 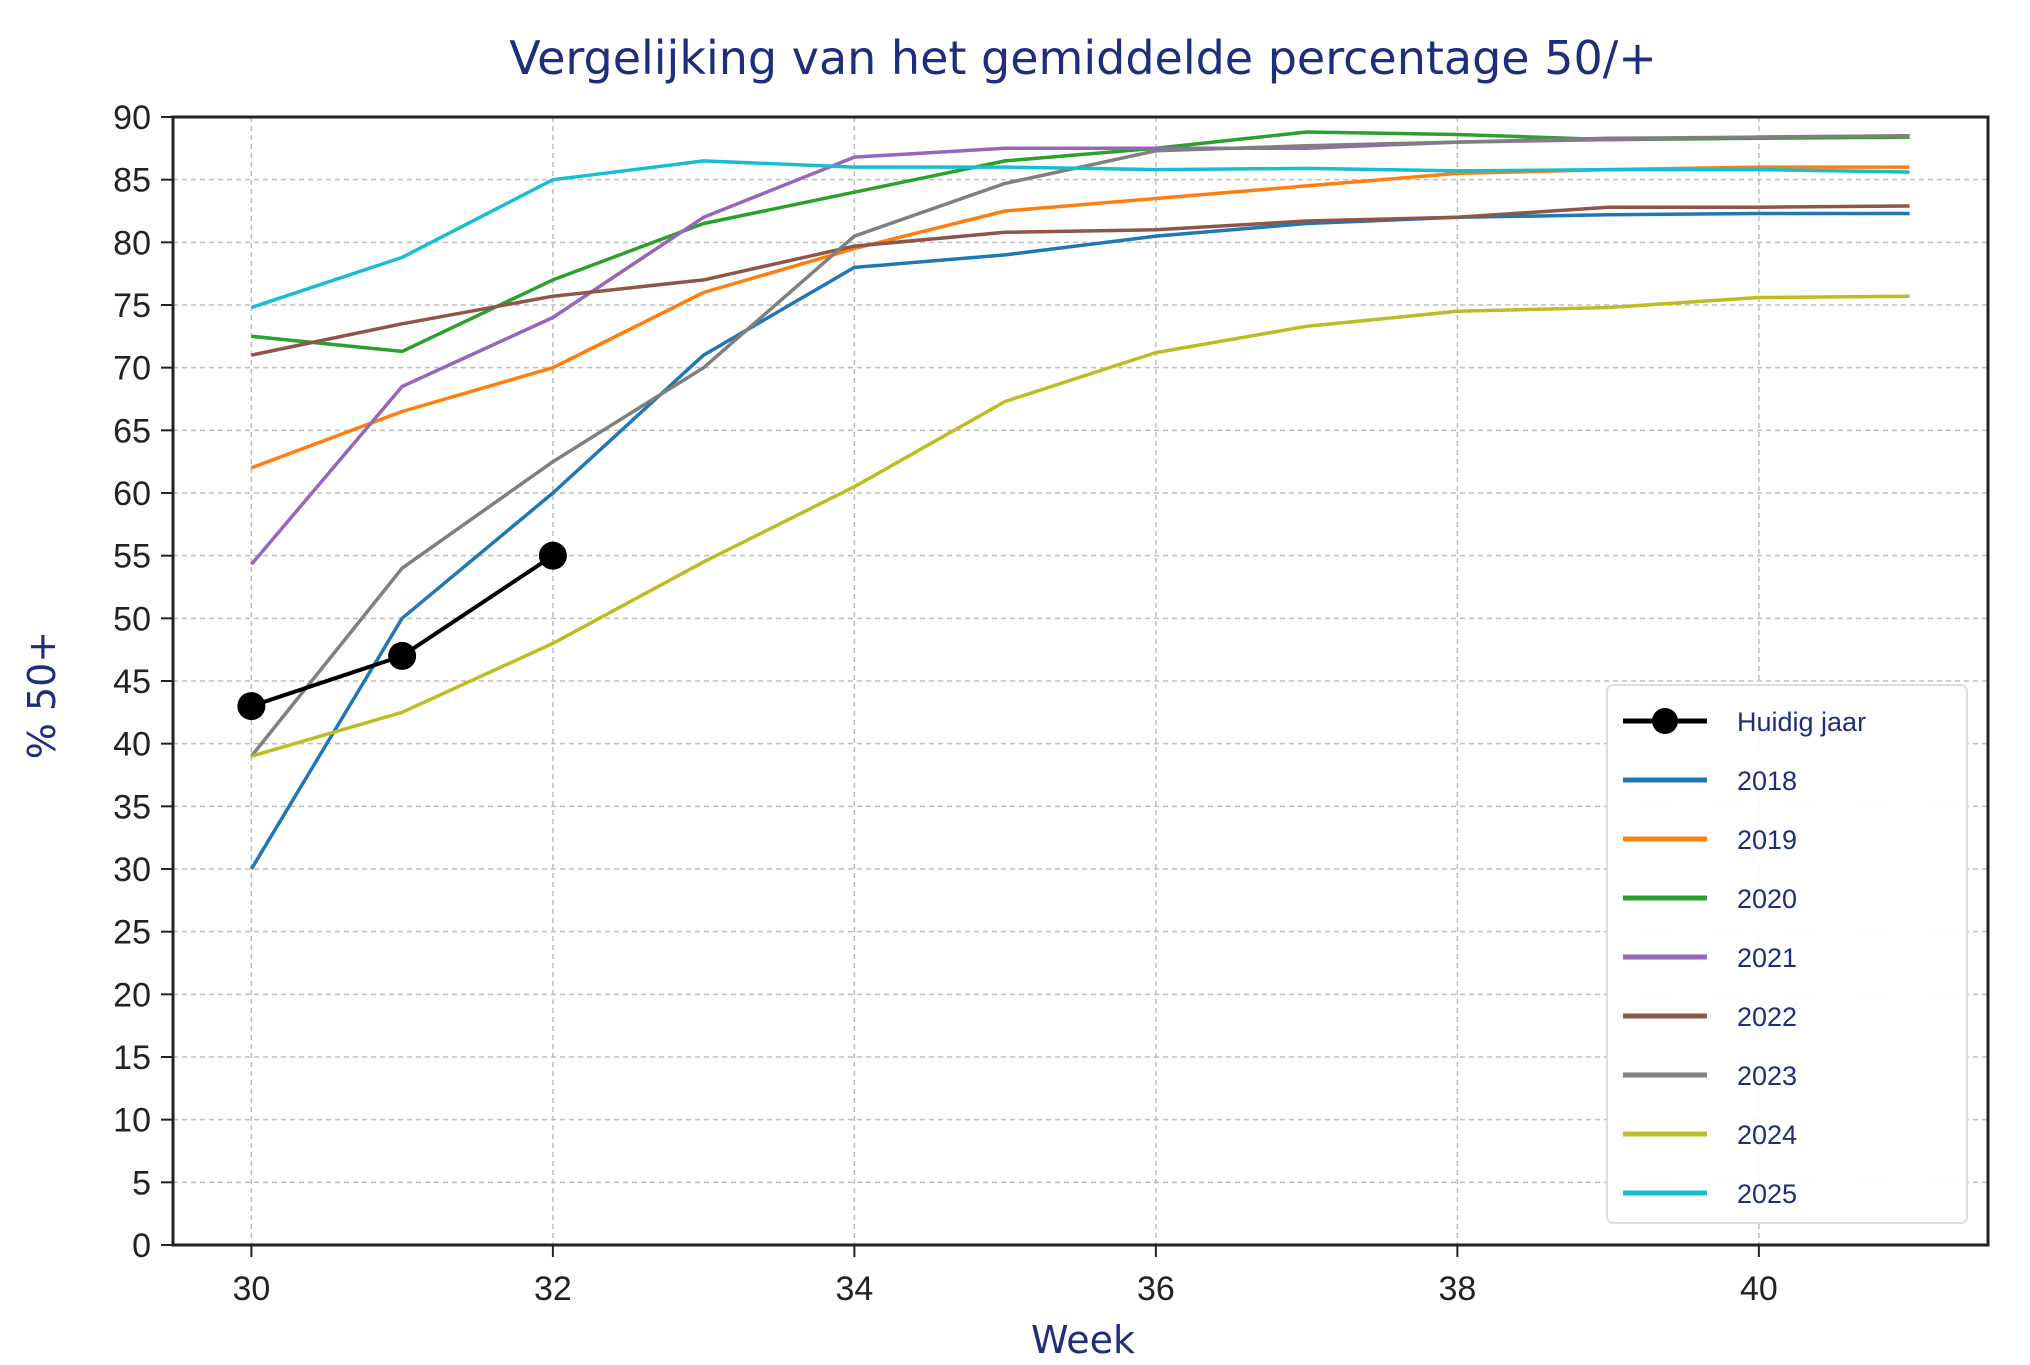 What do you see at coordinates (132, 243) in the screenshot?
I see `y-tick-label: 80` at bounding box center [132, 243].